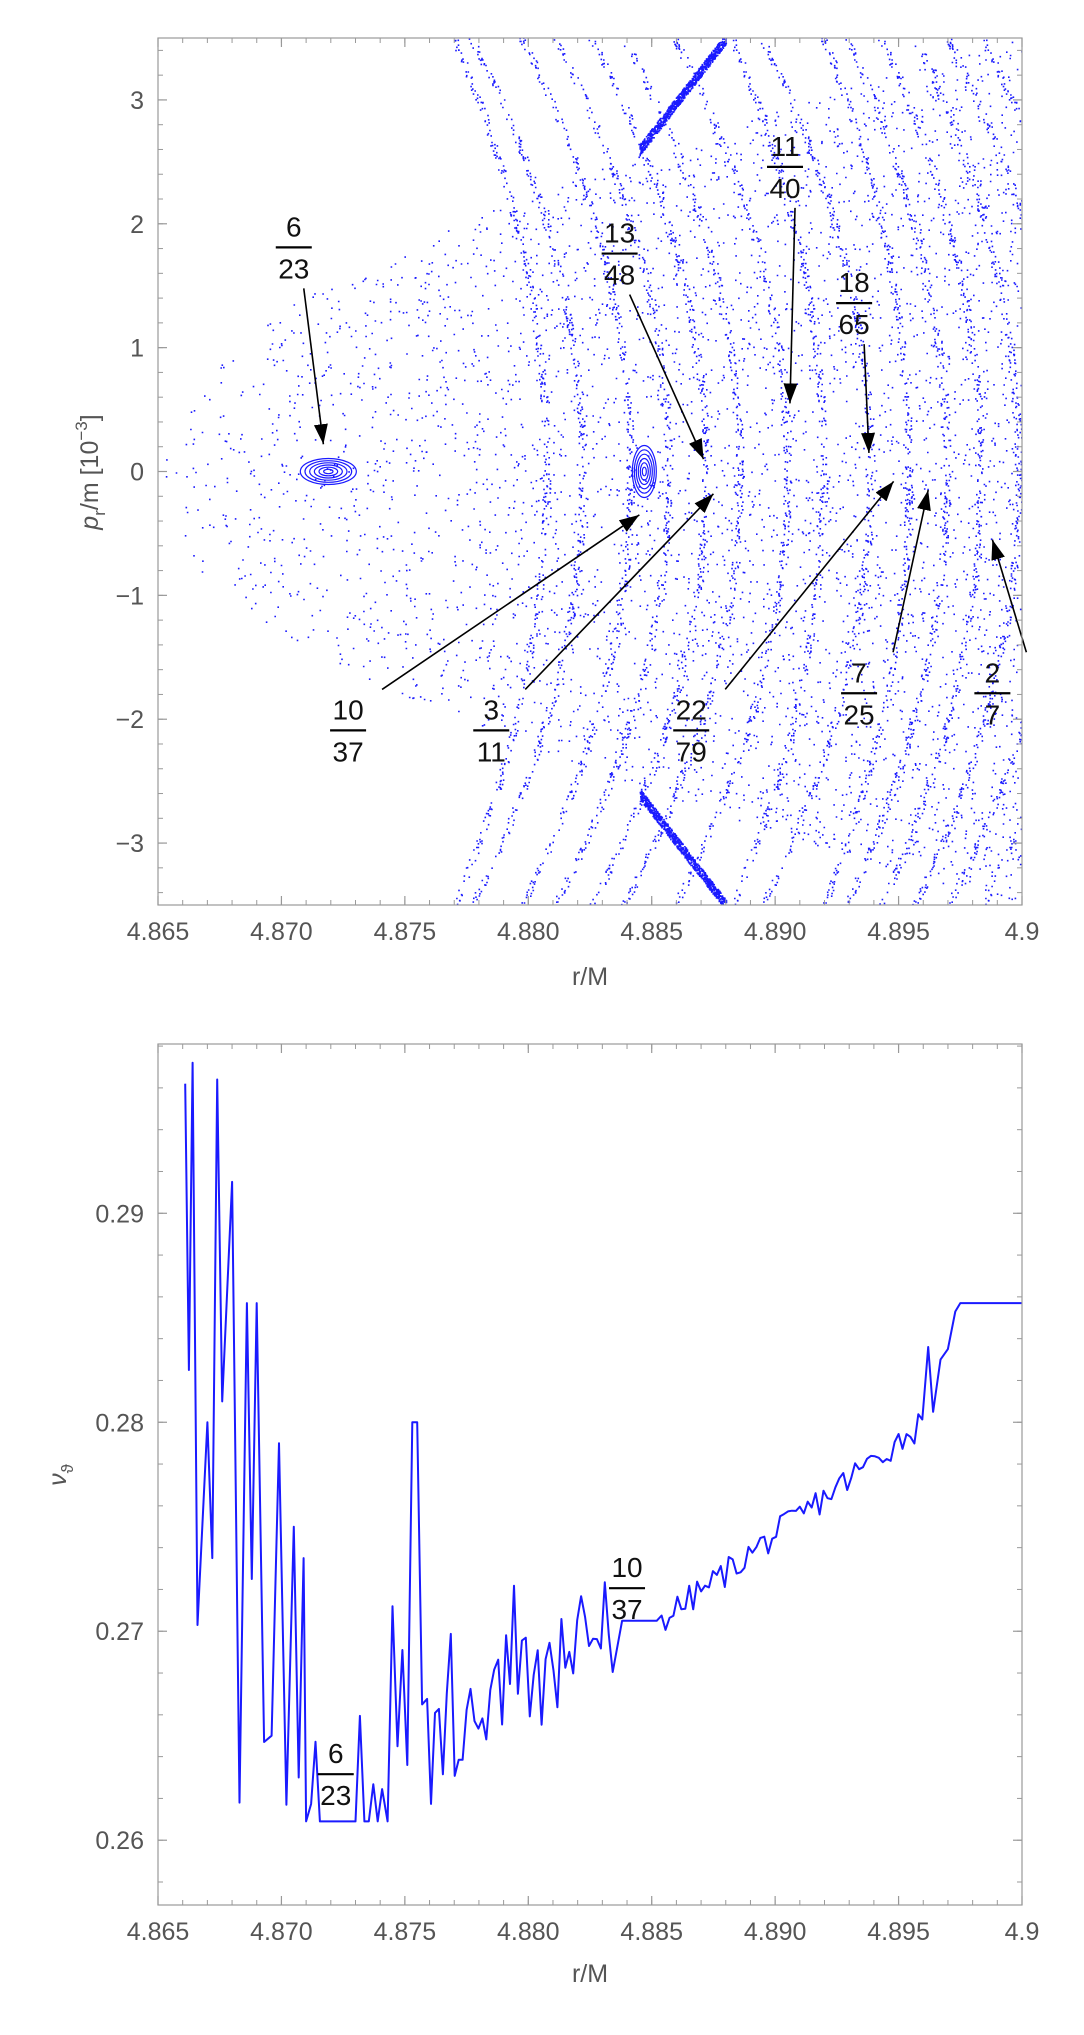 This screenshot has width=1084, height=2035. I want to click on resonance-denominator: 11, so click(491, 751).